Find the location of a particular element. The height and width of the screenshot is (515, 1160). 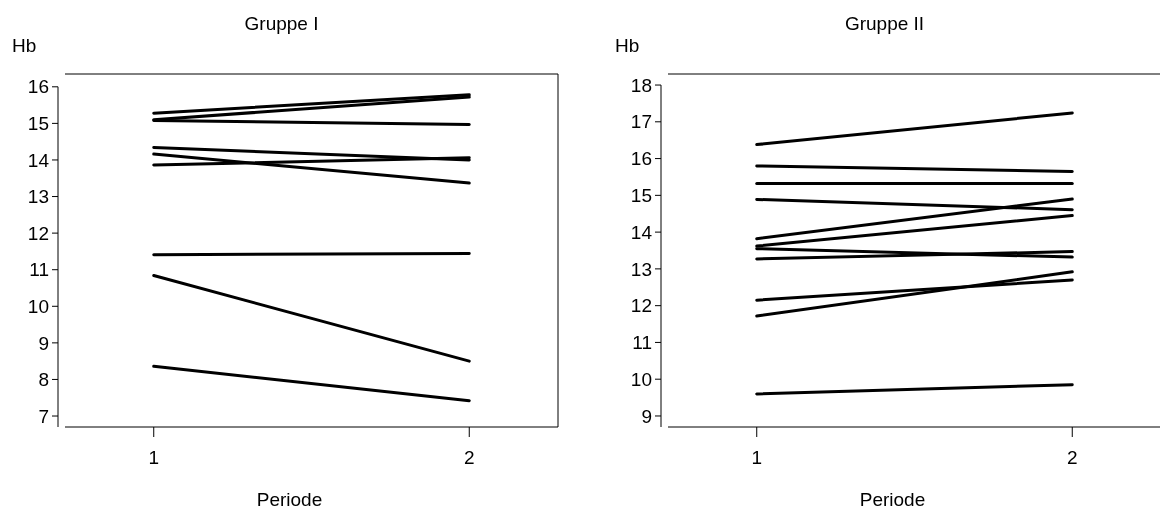

chart-title: Gruppe II is located at coordinates (884, 23).